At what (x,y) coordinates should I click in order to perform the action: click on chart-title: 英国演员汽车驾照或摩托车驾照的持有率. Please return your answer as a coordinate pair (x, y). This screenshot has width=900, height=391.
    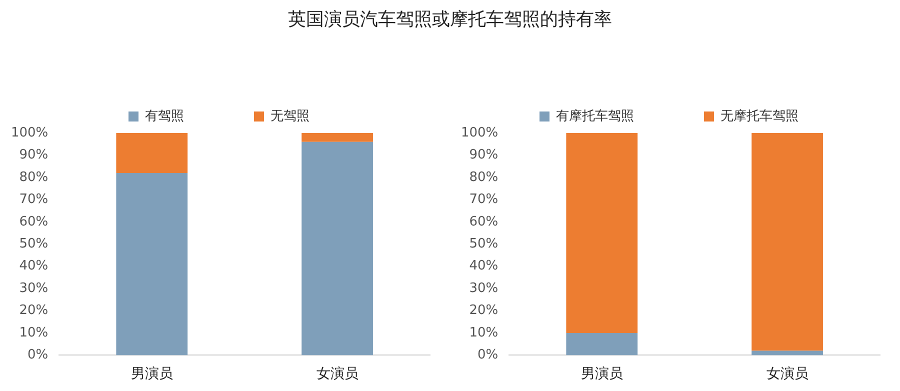
    Looking at the image, I should click on (450, 20).